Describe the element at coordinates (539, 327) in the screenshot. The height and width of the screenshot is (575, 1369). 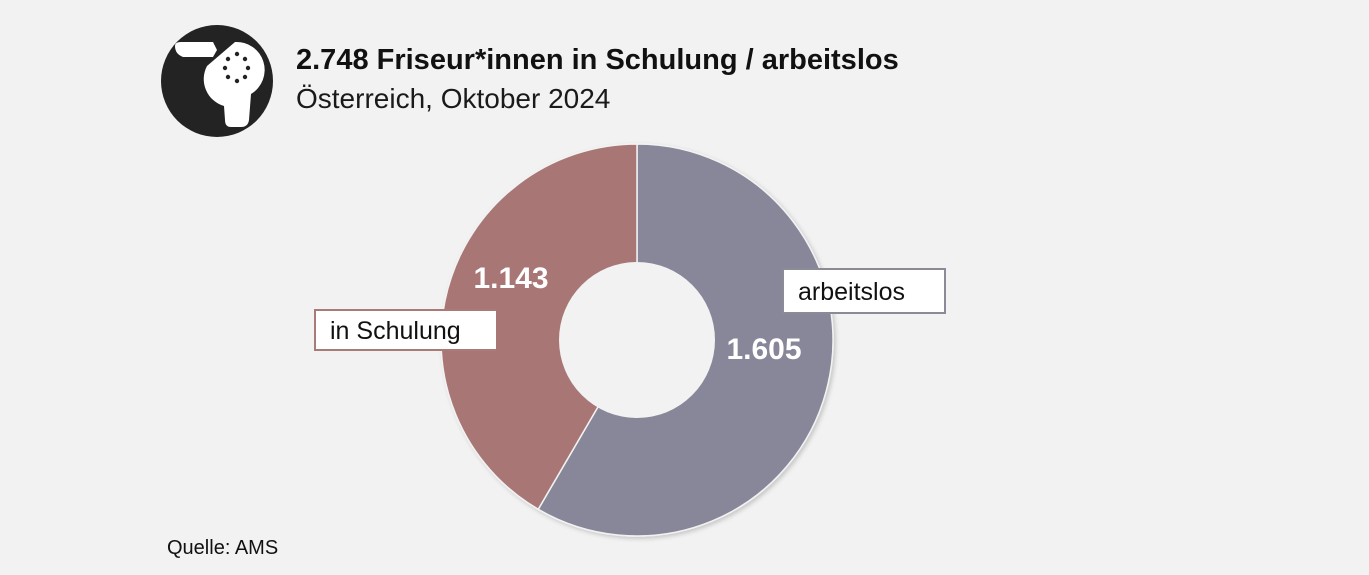
I see `slice-in-schulung` at that location.